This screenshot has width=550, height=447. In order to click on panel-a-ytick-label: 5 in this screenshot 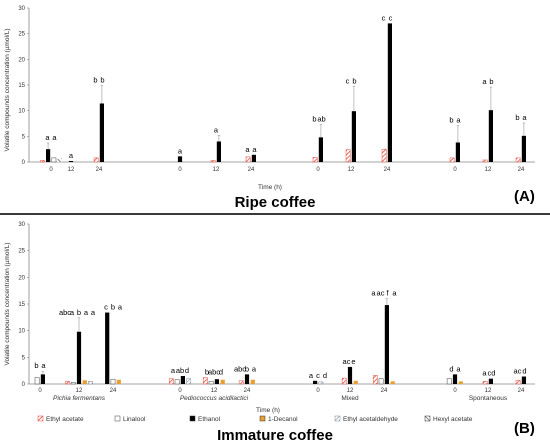, I will do `click(24, 137)`.